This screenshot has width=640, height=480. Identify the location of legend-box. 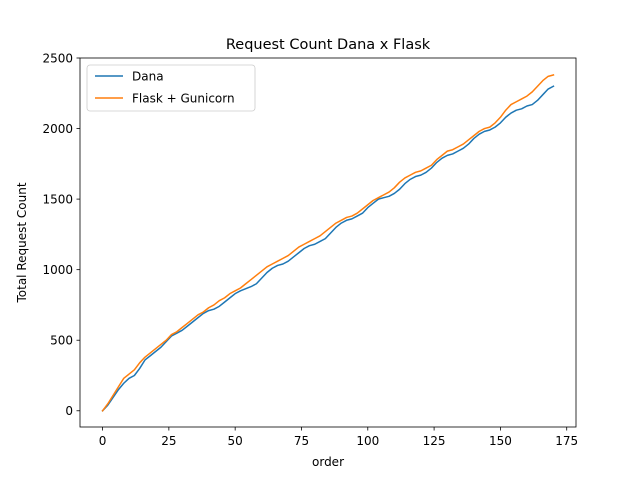
(171, 88).